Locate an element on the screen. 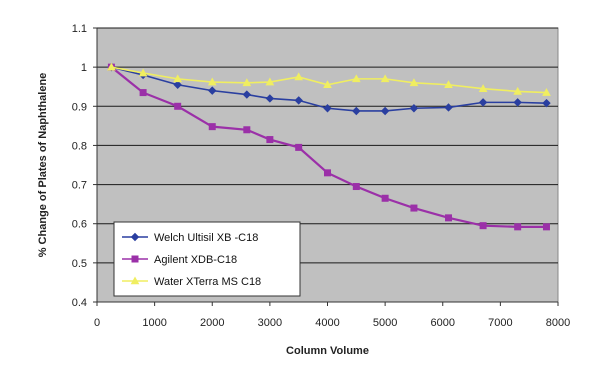 Image resolution: width=590 pixels, height=365 pixels. y-tick-label-5: 0.9 is located at coordinates (79, 107).